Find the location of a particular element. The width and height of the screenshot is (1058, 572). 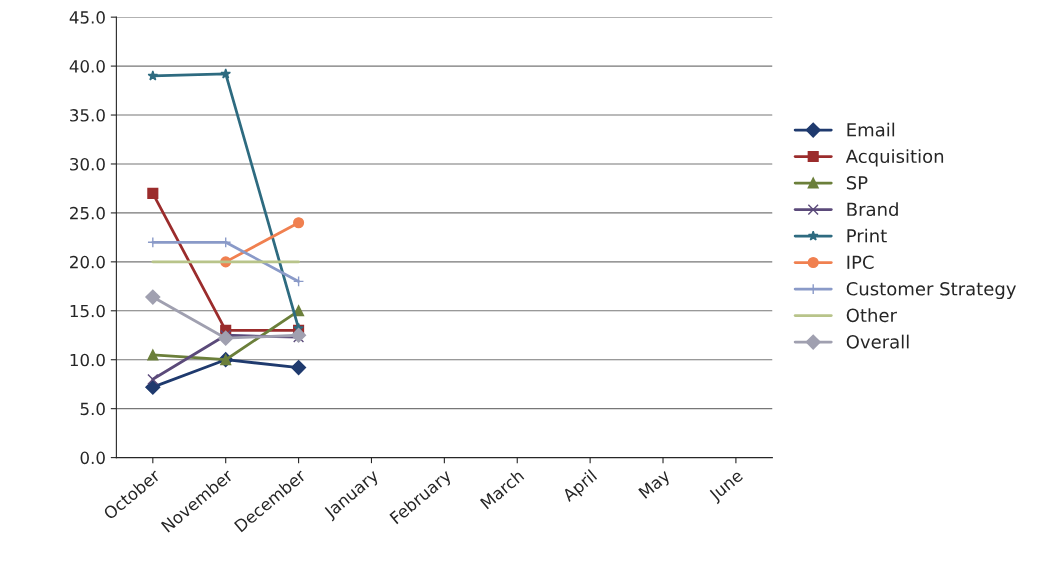

y-tick-label: 5.0 is located at coordinates (92, 409).